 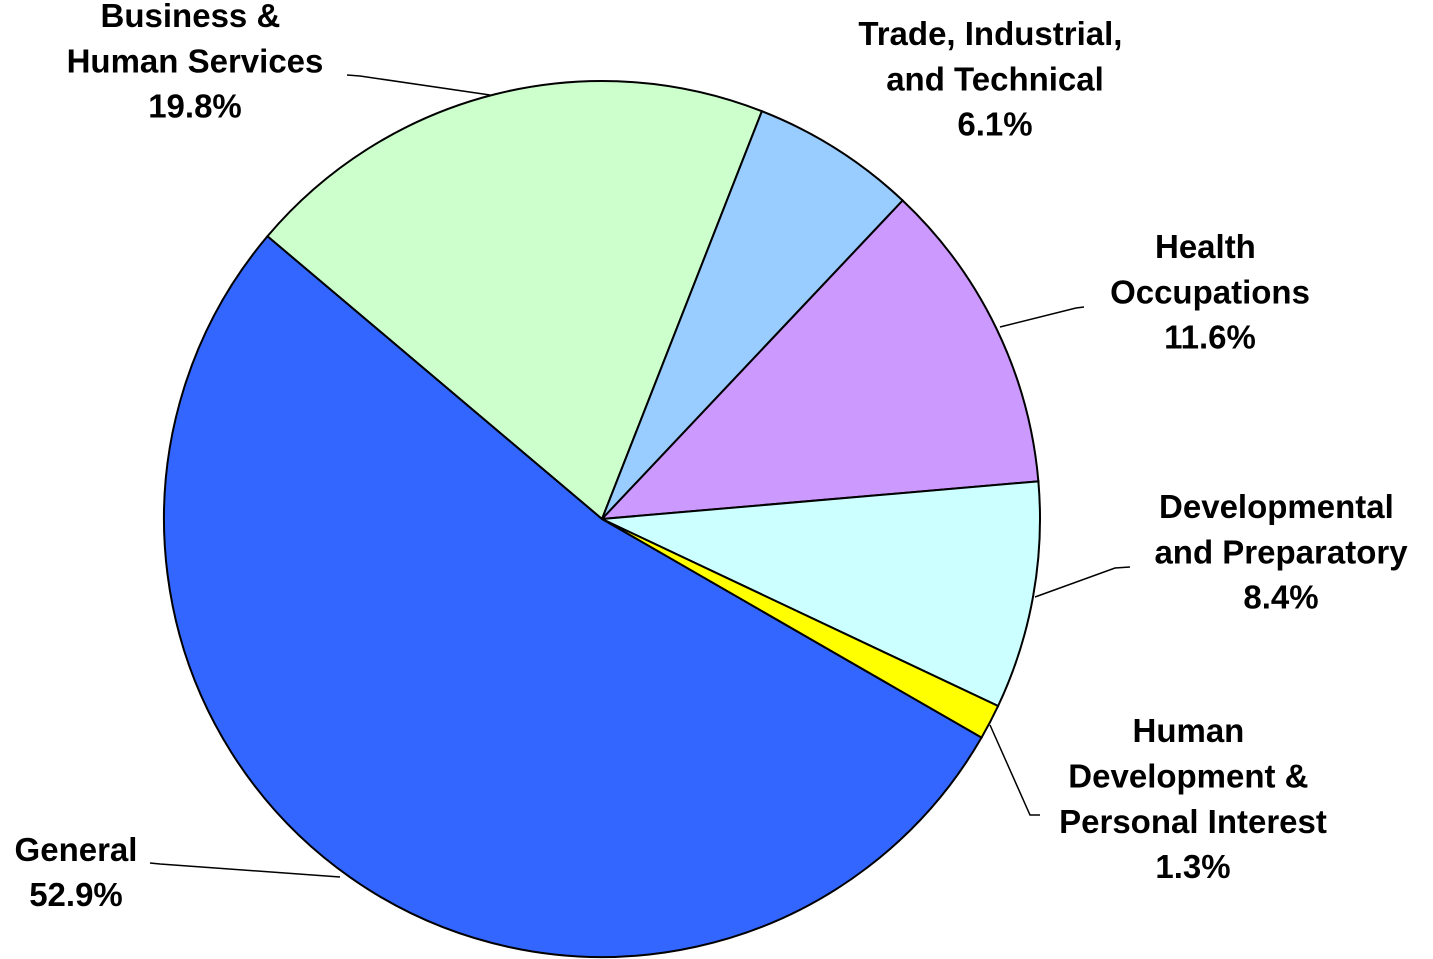 I want to click on slice-label: Human Development & Personal Interest, so click(x=1193, y=776).